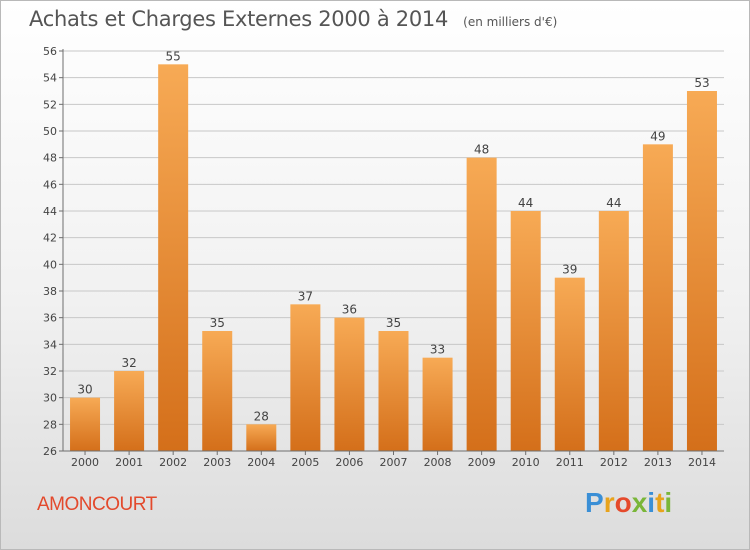  I want to click on y-tick-label: 46, so click(50, 184).